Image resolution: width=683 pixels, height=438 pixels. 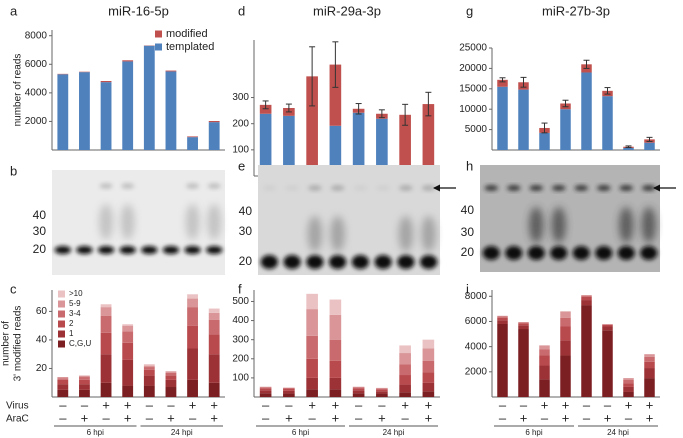 What do you see at coordinates (347, 10) in the screenshot?
I see `chart-title: miR-29a-3p` at bounding box center [347, 10].